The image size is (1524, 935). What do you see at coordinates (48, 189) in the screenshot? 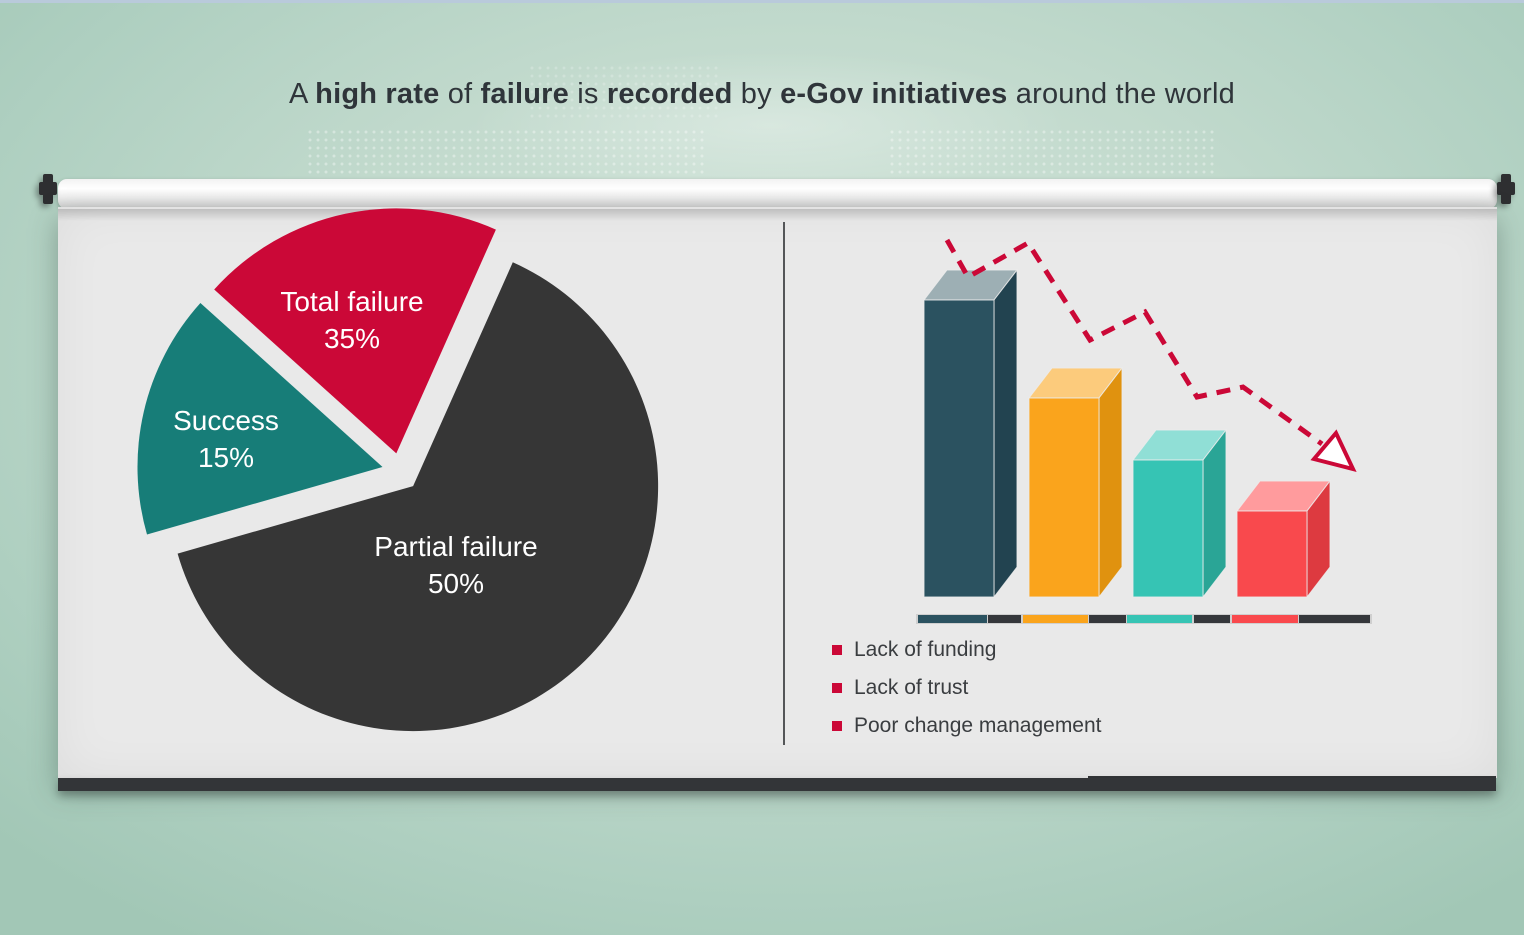
I see `screen-bracket-left` at bounding box center [48, 189].